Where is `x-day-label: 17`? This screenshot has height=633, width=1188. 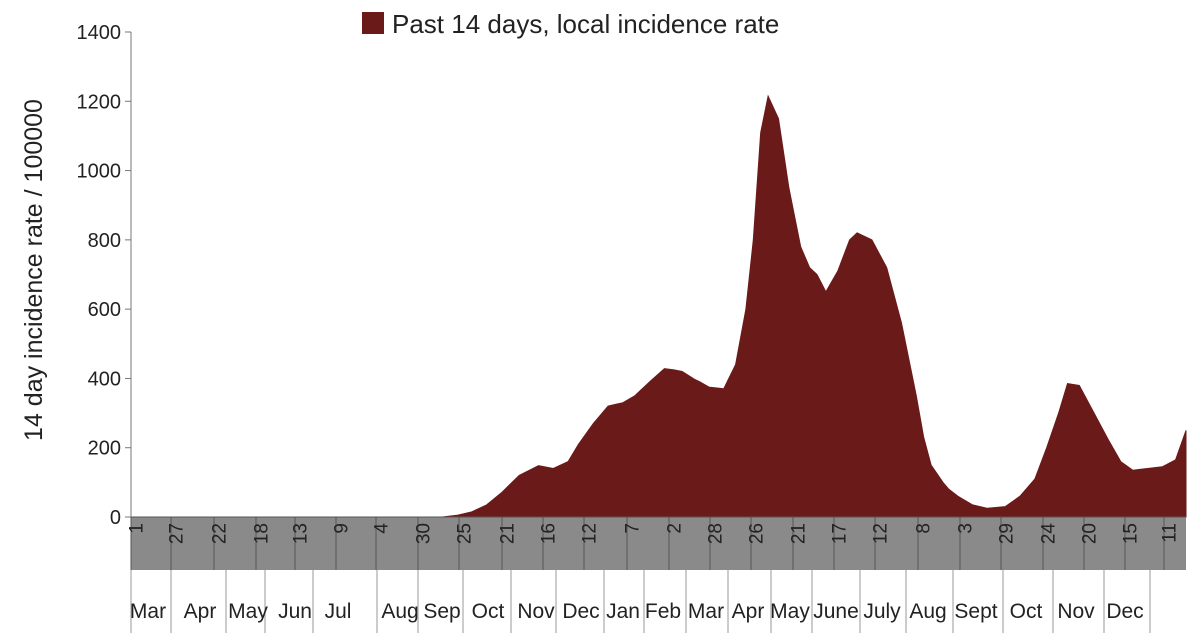
x-day-label: 17 is located at coordinates (840, 533).